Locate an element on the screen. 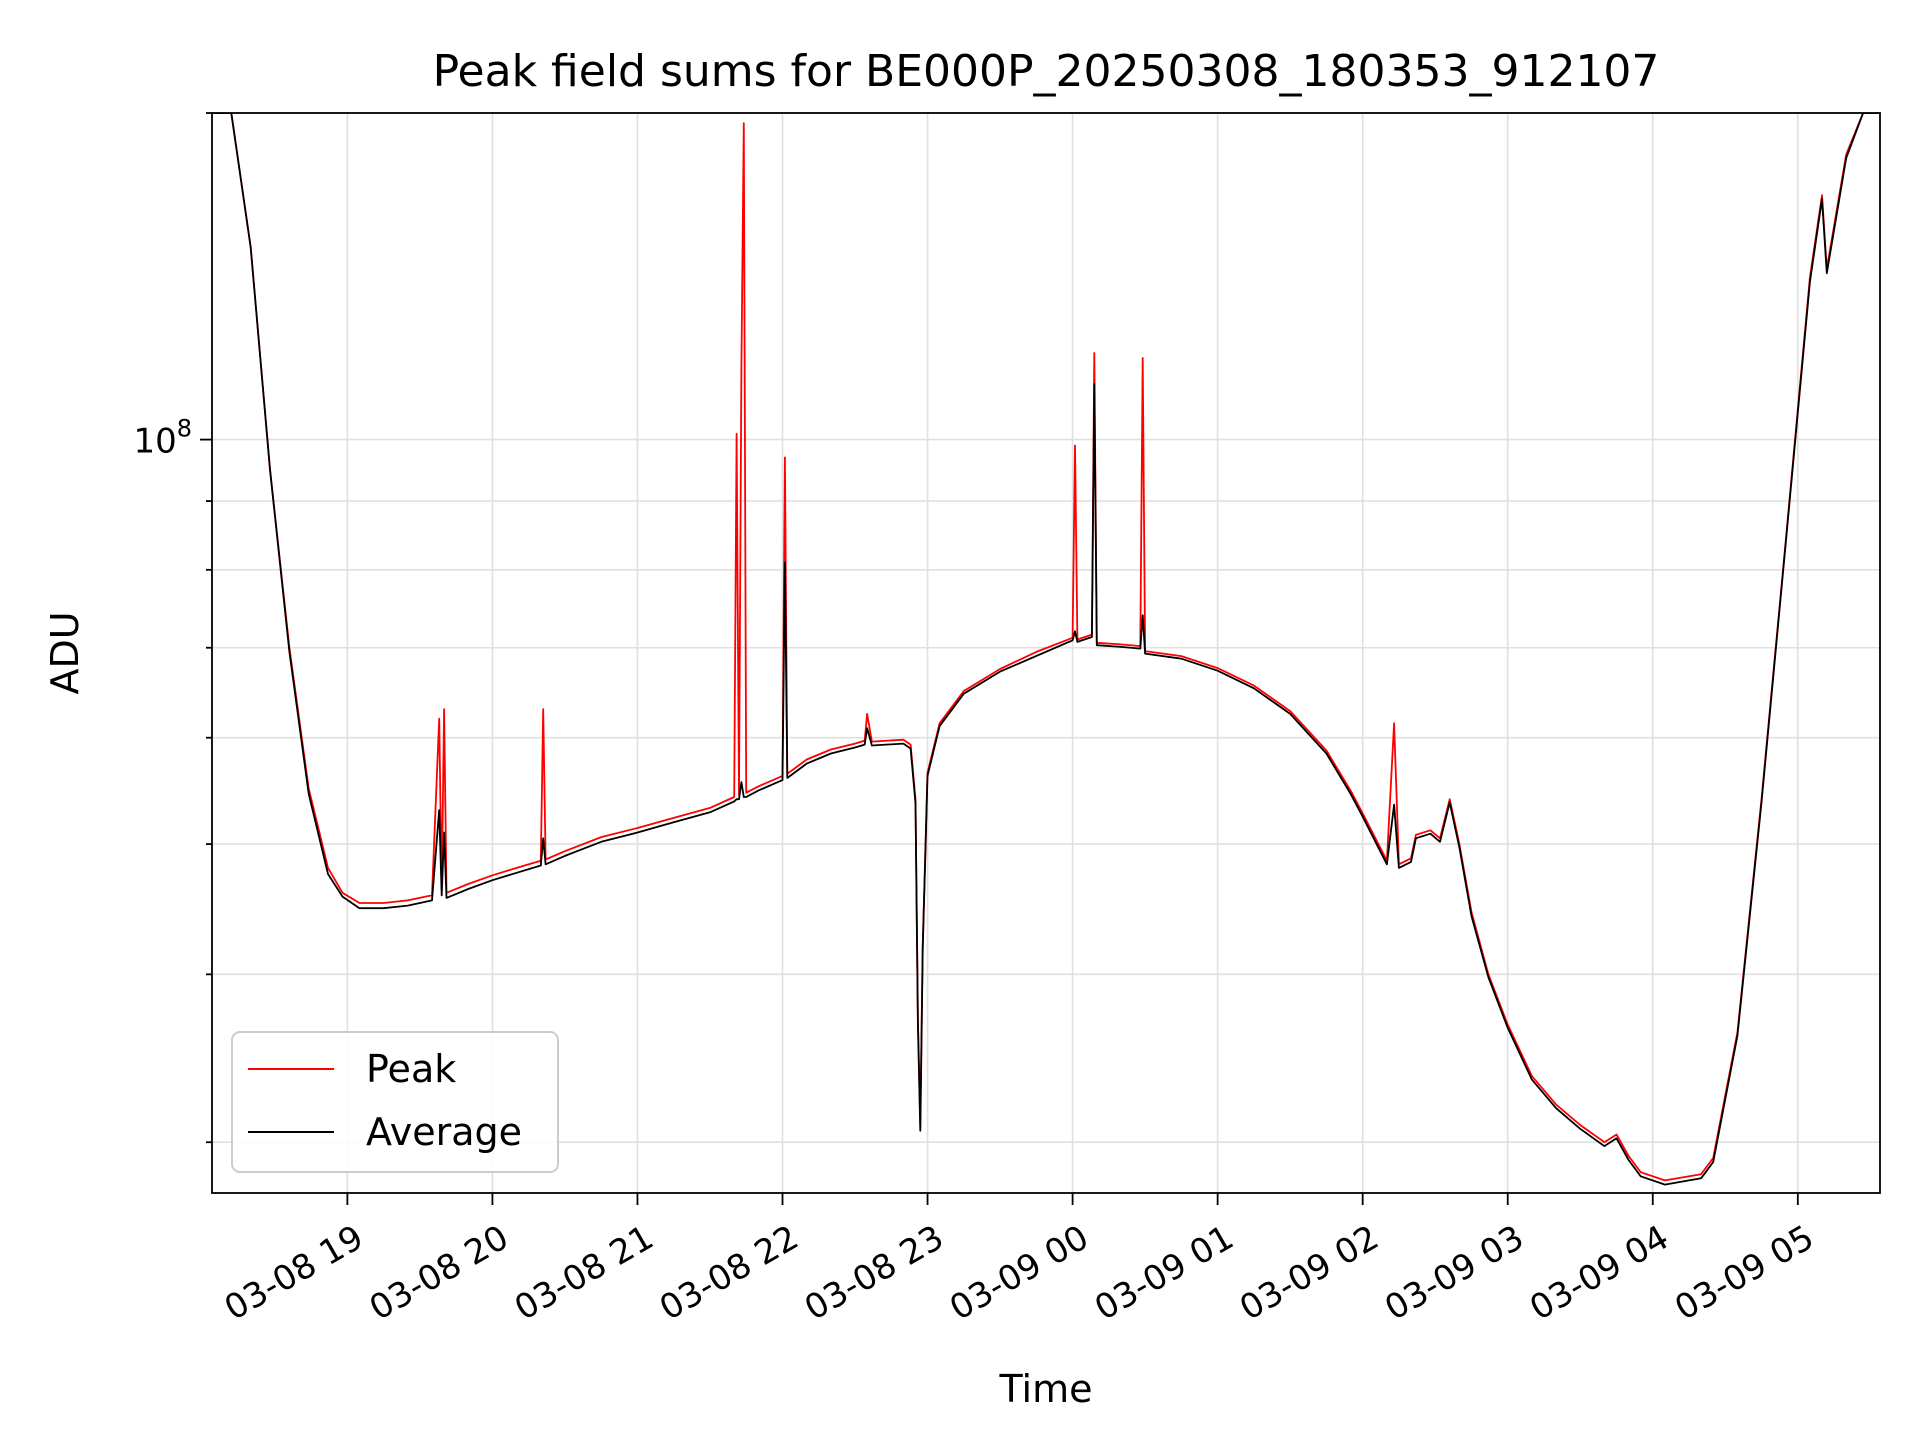  legend-label-peak: Peak is located at coordinates (411, 1069).